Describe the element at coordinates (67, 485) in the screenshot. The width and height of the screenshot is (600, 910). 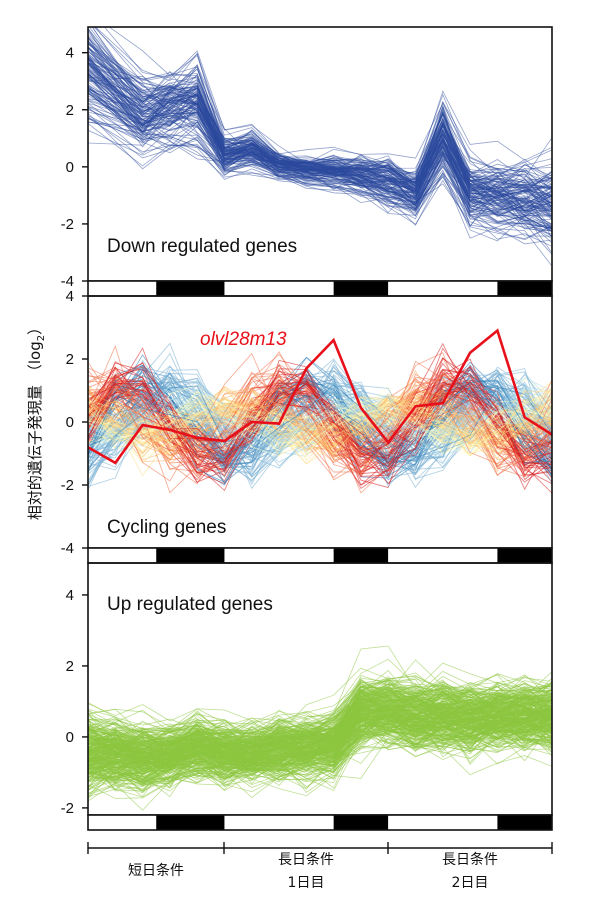
I see `y-tick-label: -2` at that location.